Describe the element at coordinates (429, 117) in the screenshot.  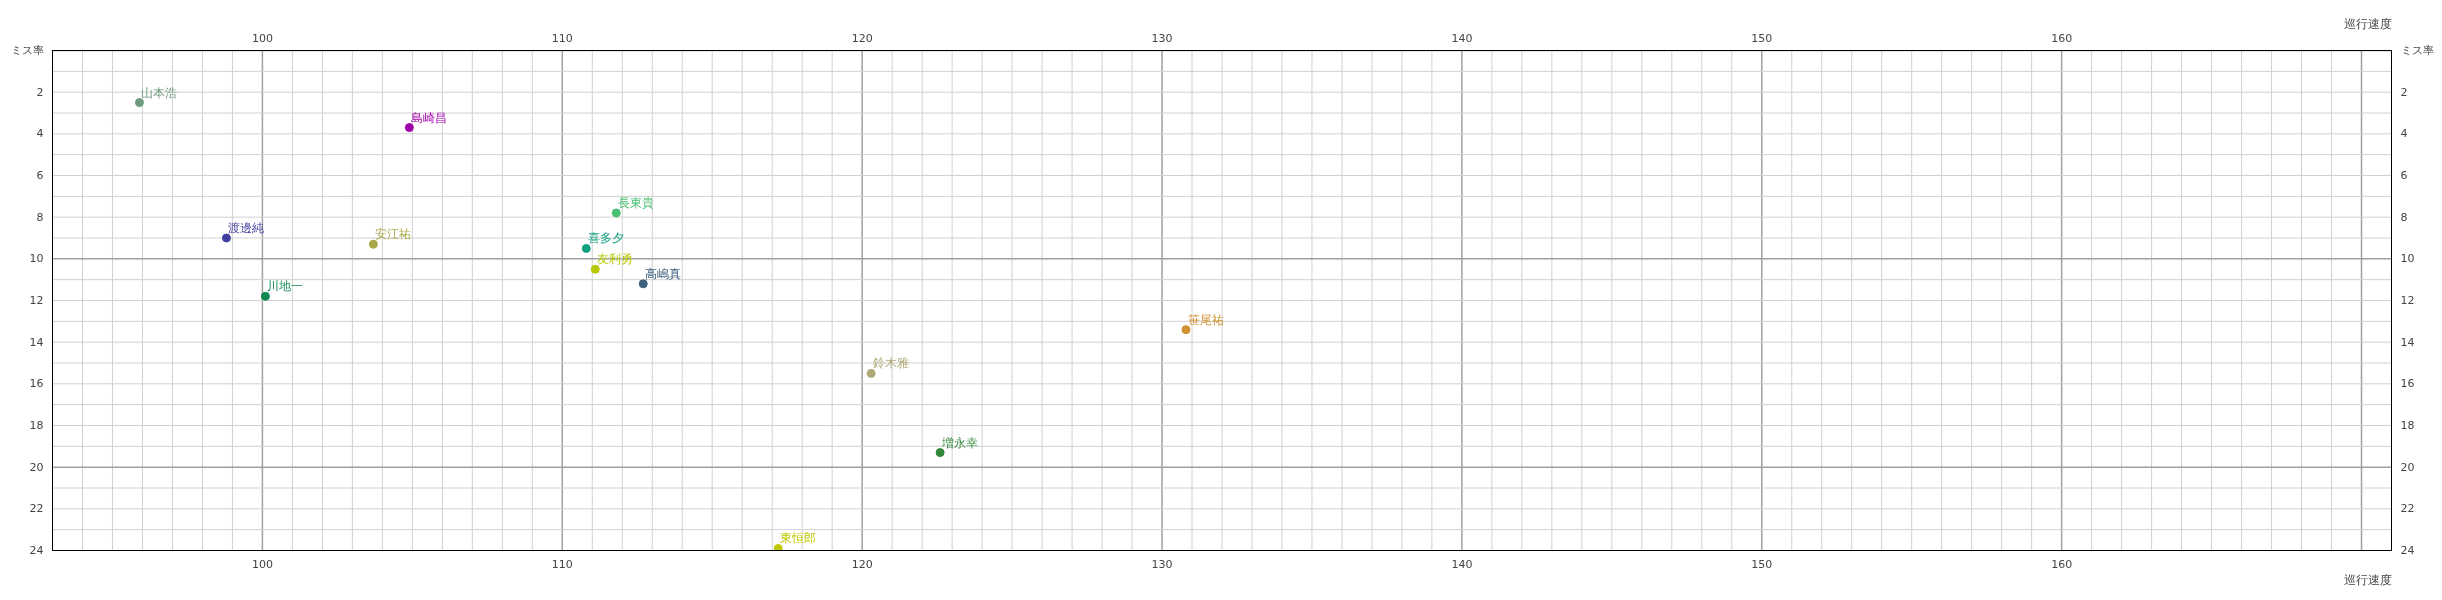
I see `series-label: 島崎昌` at that location.